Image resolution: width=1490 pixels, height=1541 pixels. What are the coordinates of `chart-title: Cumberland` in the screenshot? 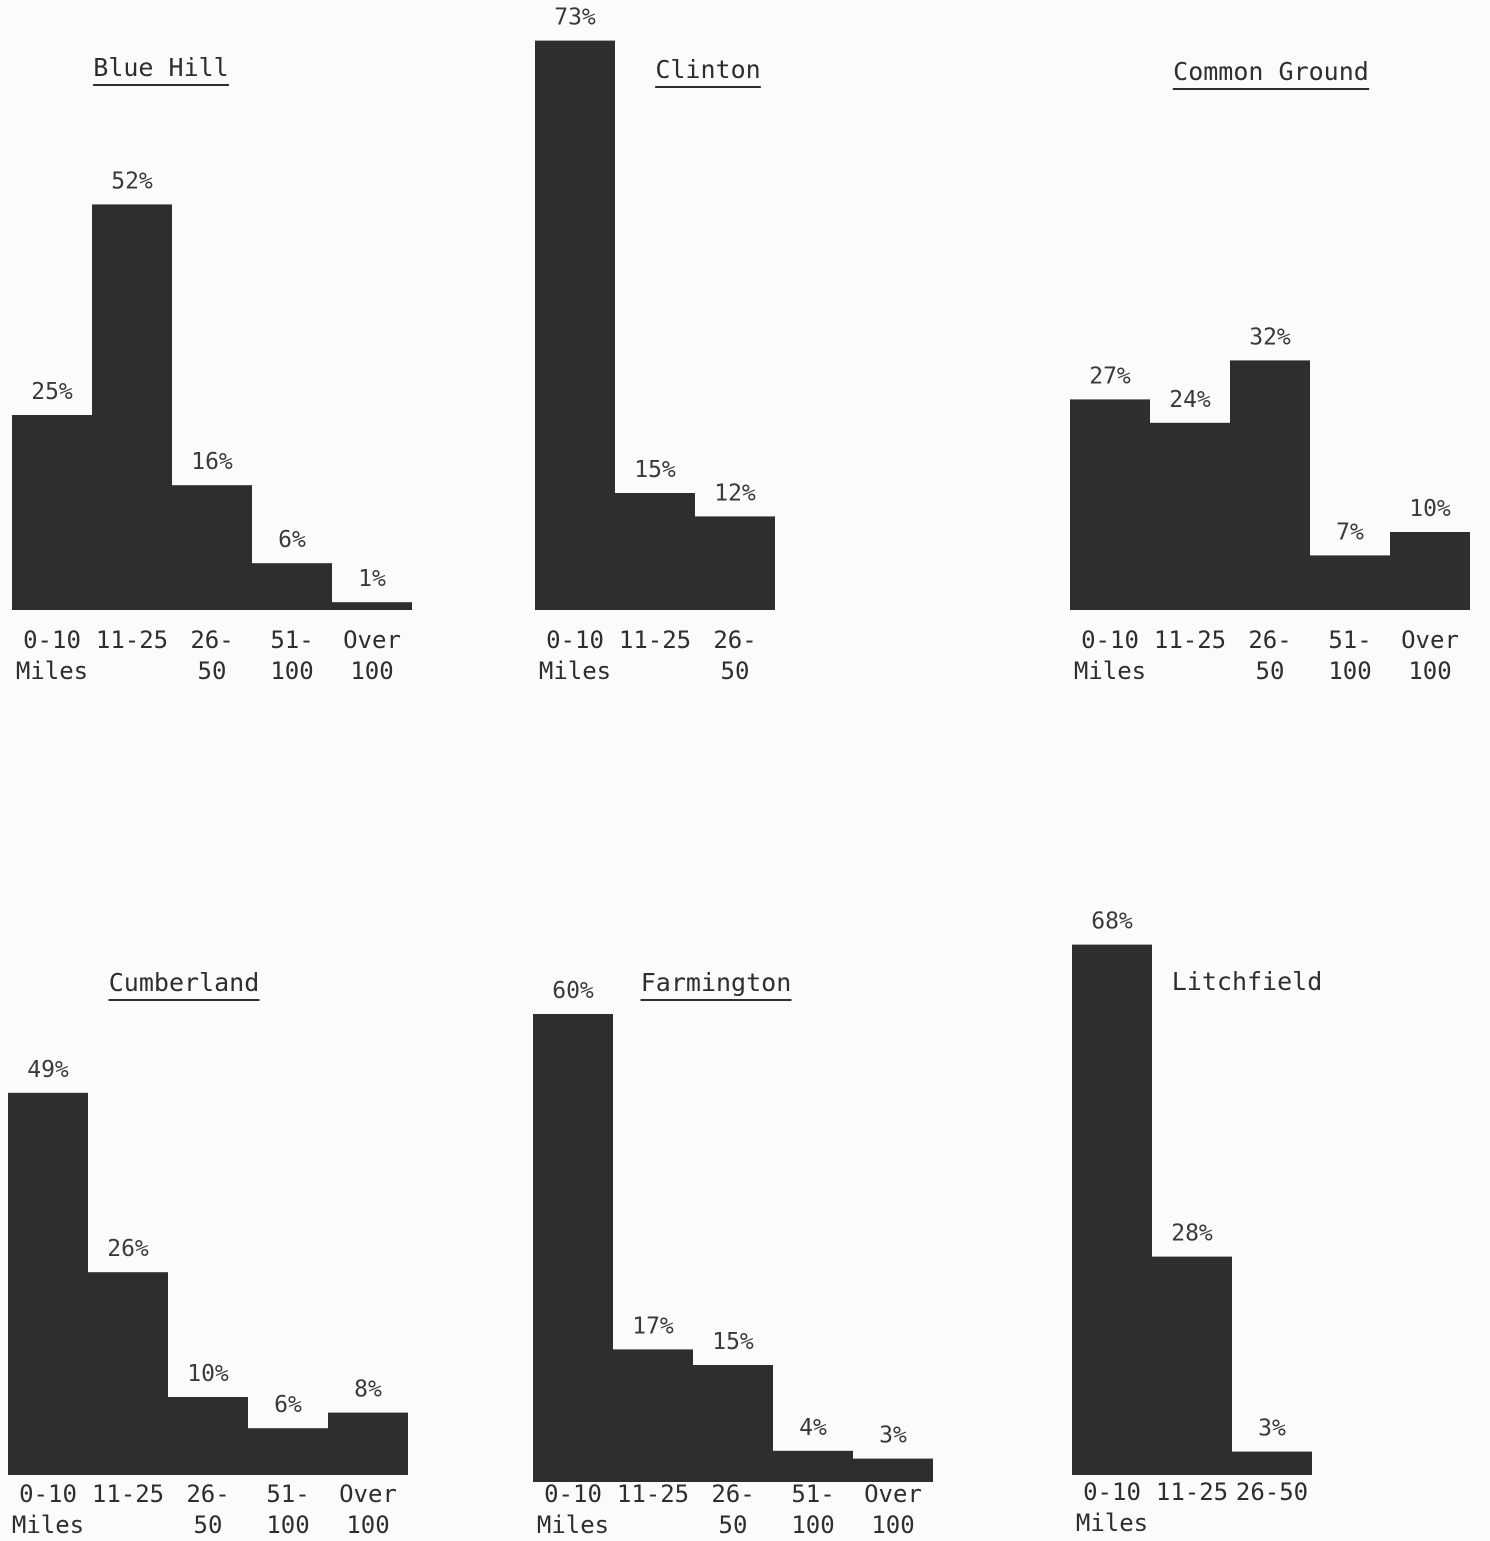 It's located at (184, 982).